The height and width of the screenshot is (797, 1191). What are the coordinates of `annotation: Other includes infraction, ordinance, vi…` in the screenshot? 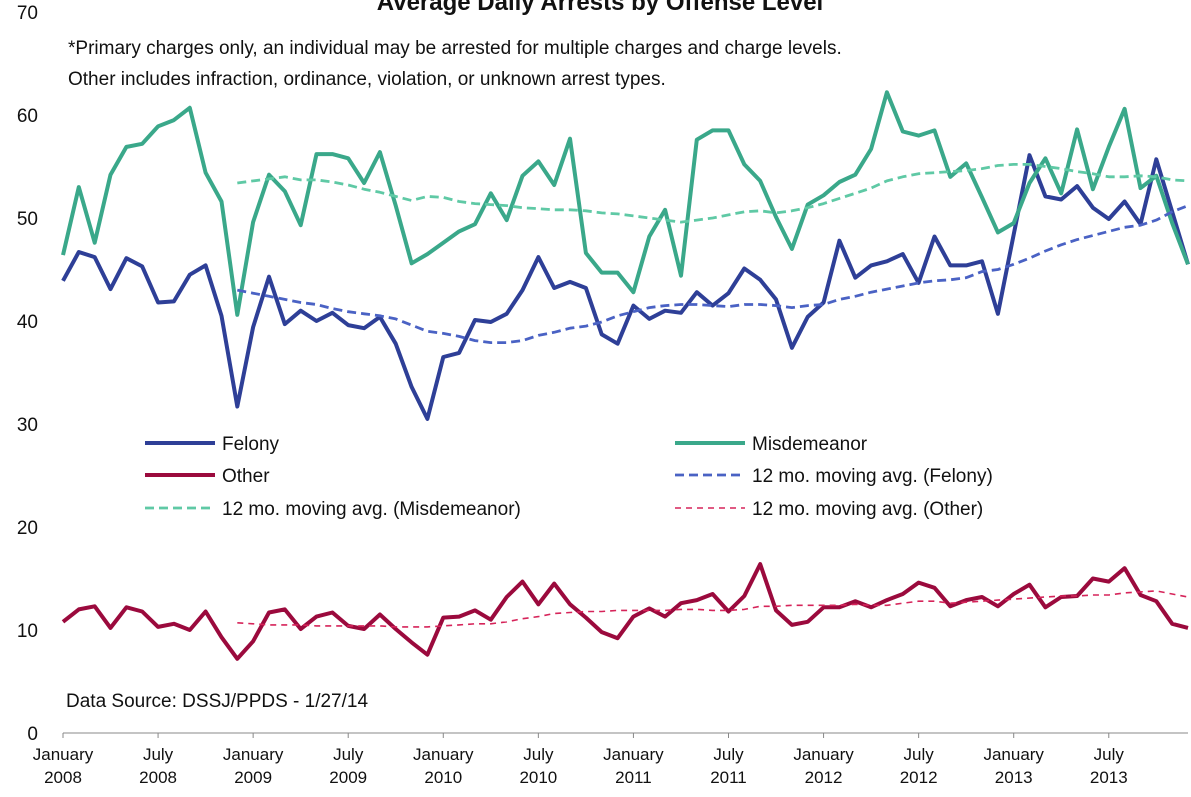 It's located at (367, 79).